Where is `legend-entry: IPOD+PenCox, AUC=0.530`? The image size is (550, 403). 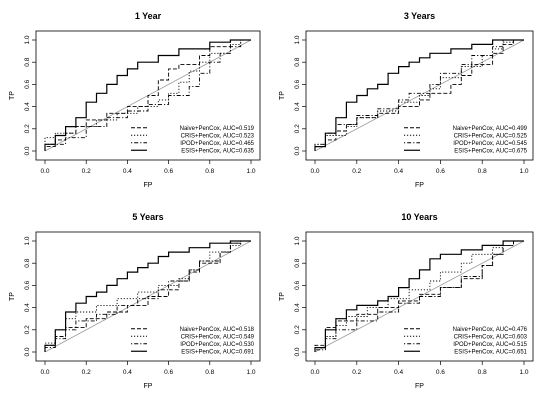
legend-entry: IPOD+PenCox, AUC=0.530 is located at coordinates (217, 345).